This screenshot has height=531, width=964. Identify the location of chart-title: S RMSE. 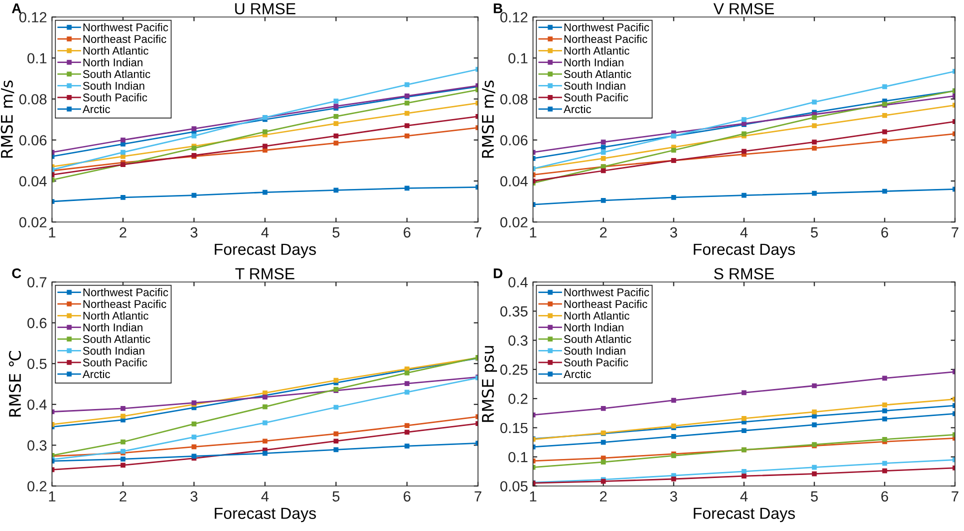
(744, 274).